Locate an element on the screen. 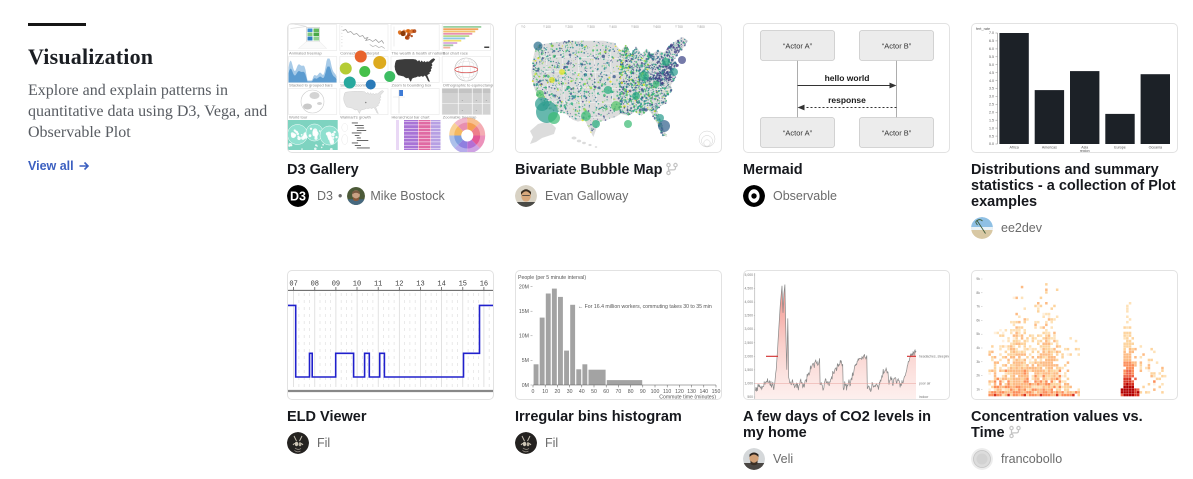 This screenshot has height=479, width=1193. svg-text: indoor is located at coordinates (924, 397).